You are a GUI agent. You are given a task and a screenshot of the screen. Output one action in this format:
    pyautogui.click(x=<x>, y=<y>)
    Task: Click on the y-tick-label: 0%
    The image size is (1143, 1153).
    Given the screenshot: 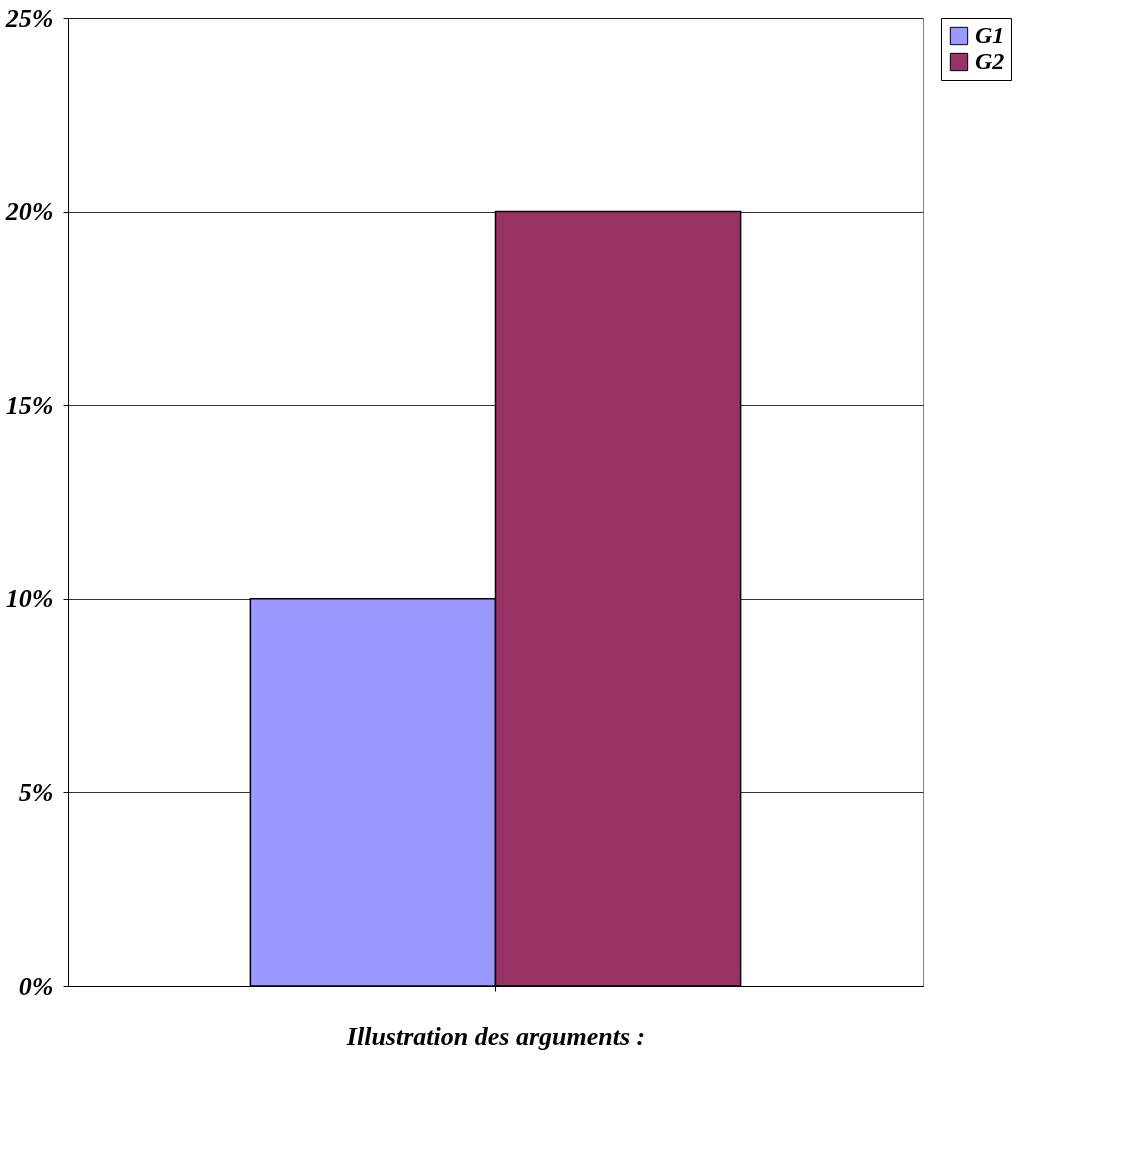 What is the action you would take?
    pyautogui.click(x=36, y=986)
    